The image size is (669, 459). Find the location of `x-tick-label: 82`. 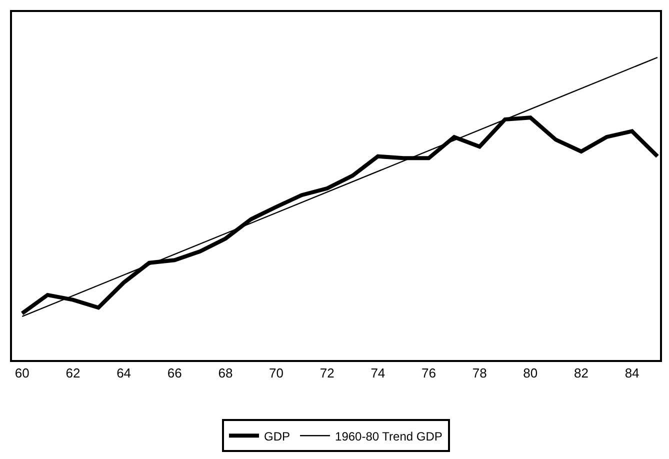

x-tick-label: 82 is located at coordinates (581, 373).